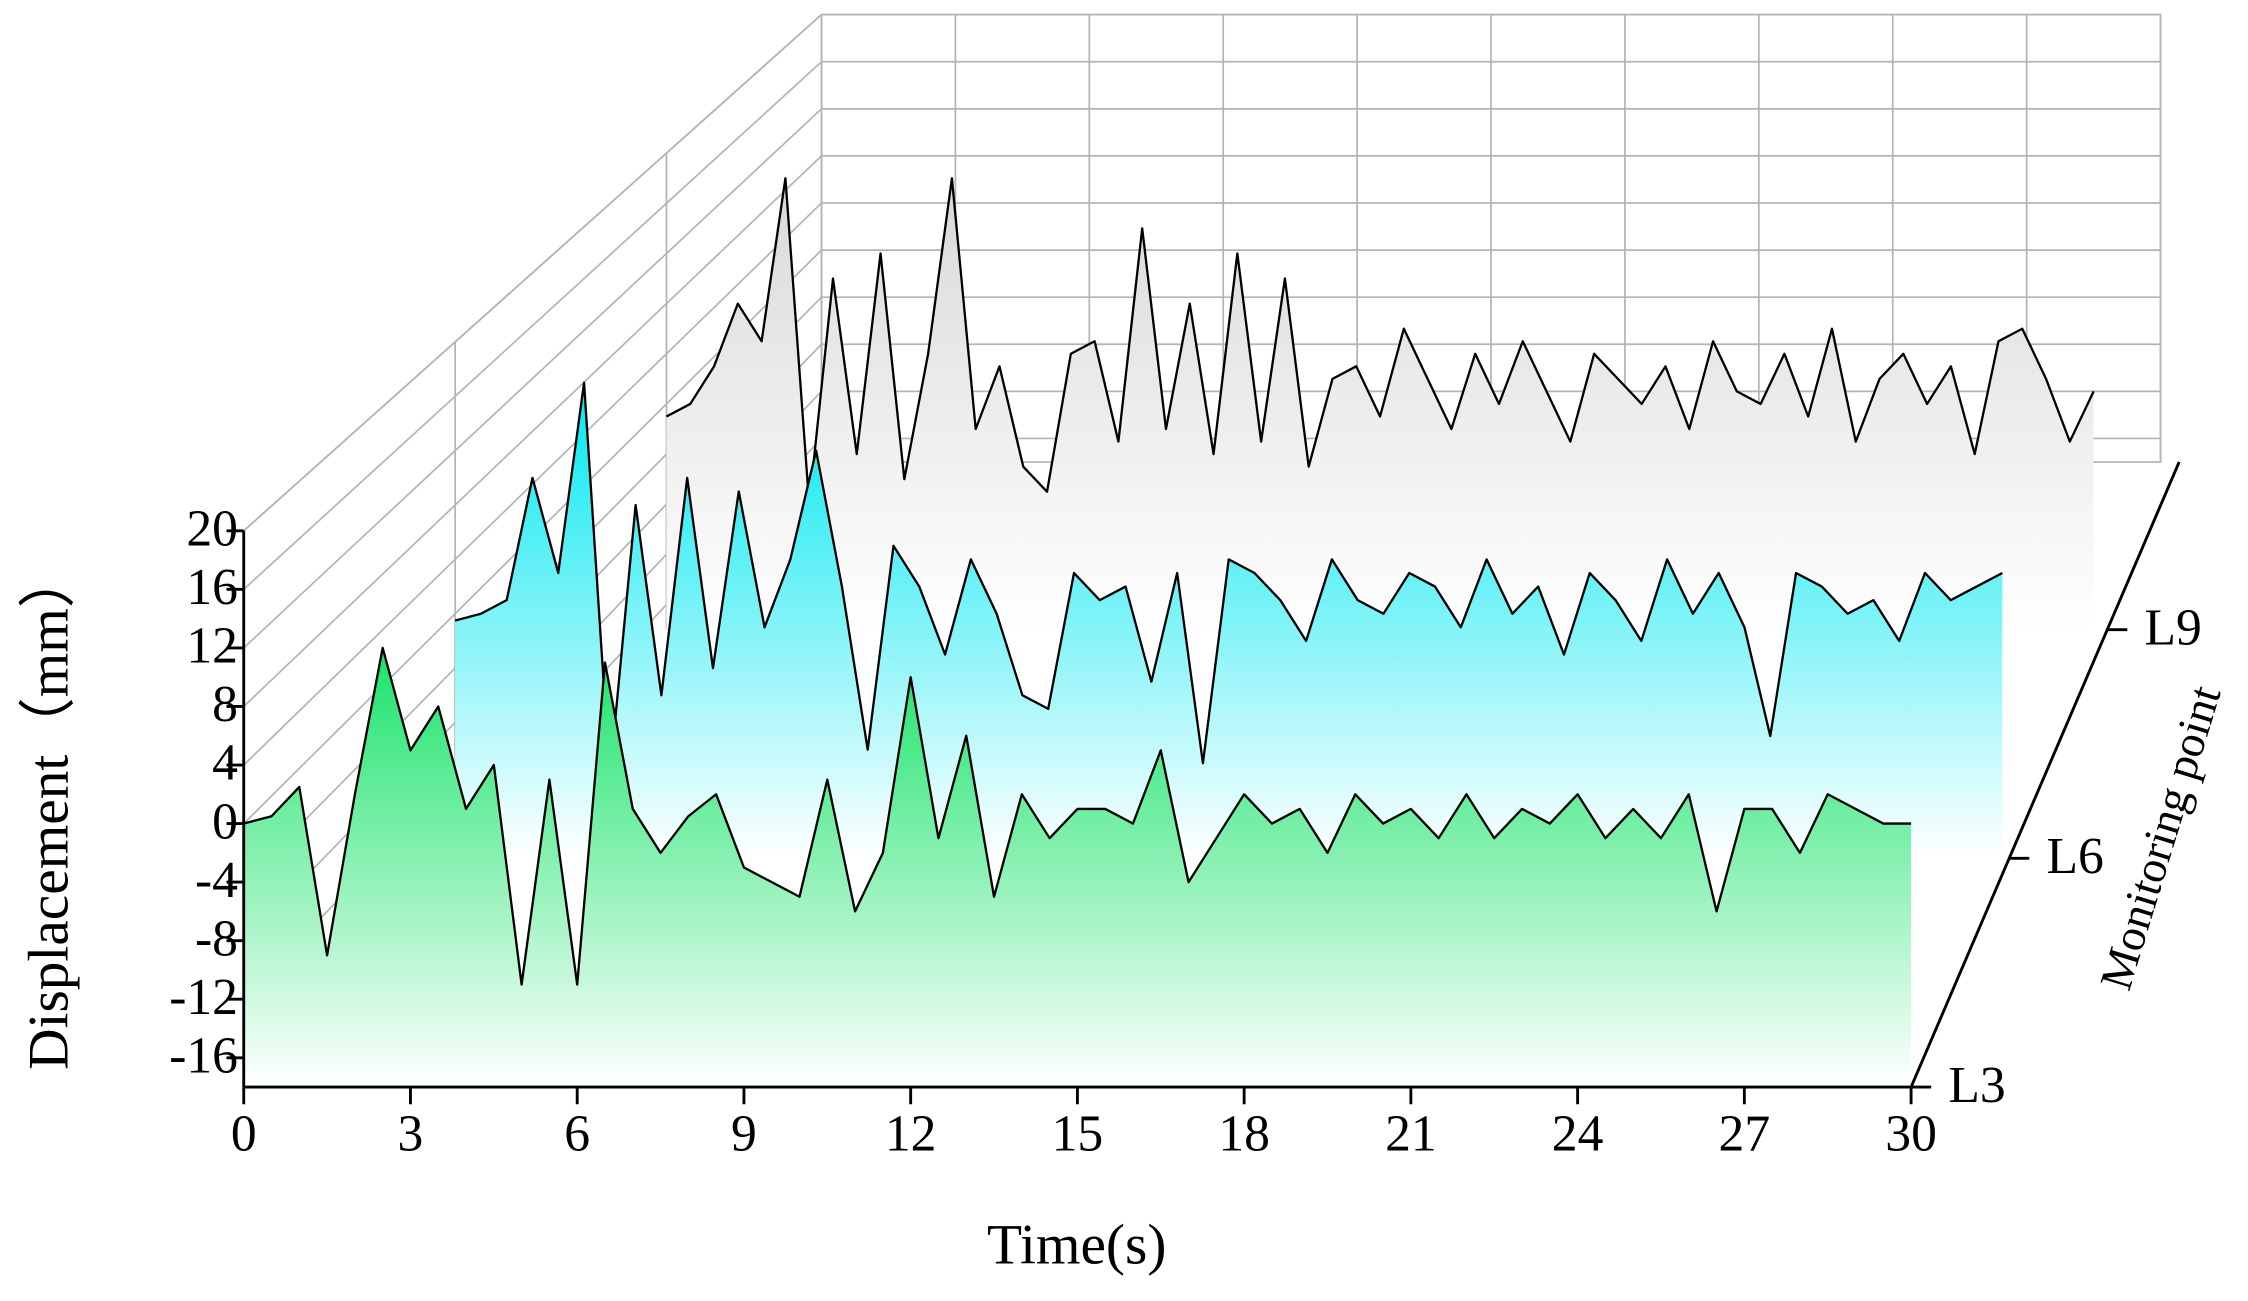  Describe the element at coordinates (244, 1134) in the screenshot. I see `x-tick-label: 0` at that location.